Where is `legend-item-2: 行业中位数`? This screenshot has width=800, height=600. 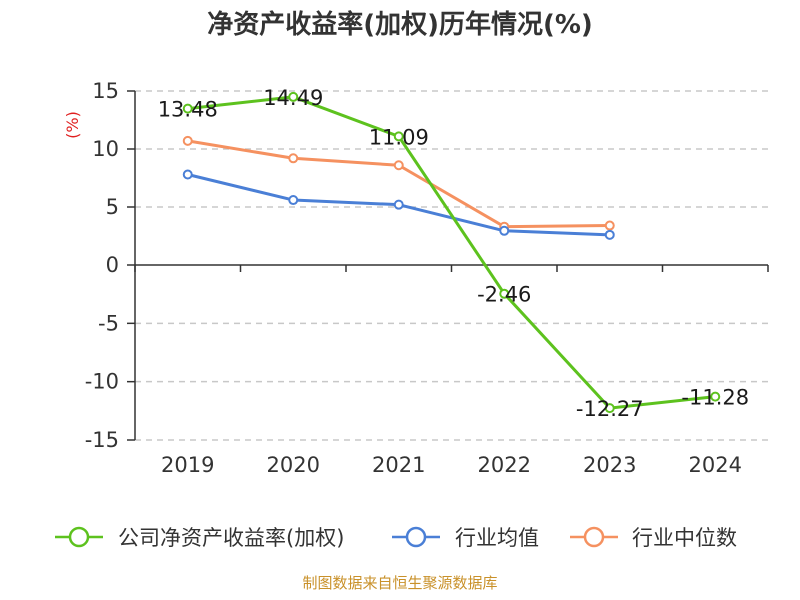 legend-item-2: 行业中位数 is located at coordinates (653, 538).